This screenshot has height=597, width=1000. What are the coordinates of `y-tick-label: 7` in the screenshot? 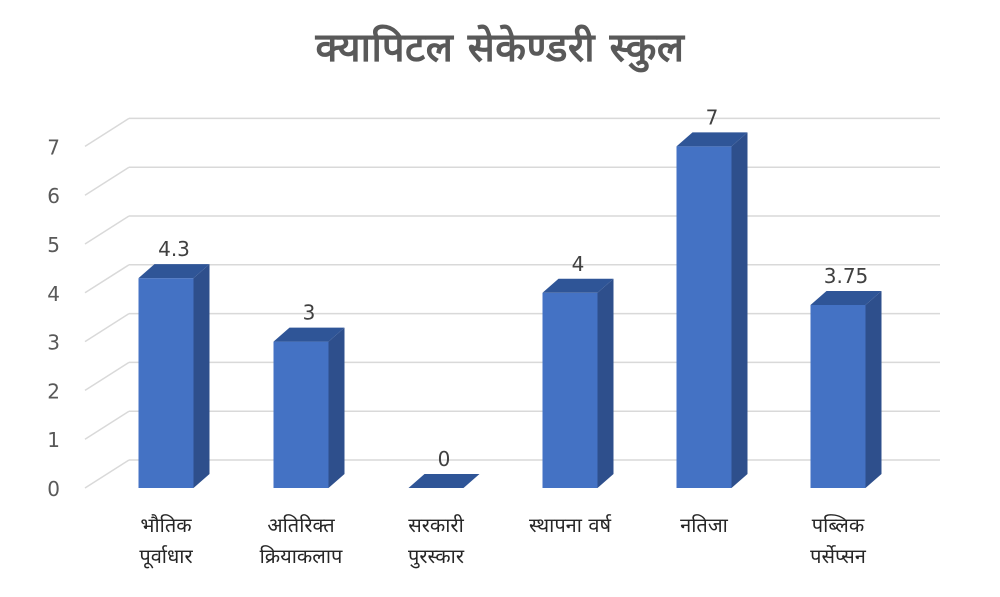 It's located at (53, 147).